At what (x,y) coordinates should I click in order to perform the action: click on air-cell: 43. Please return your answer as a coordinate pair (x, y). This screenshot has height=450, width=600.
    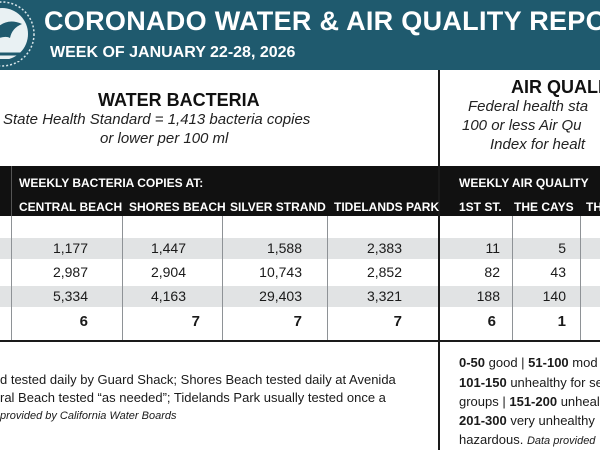
    Looking at the image, I should click on (558, 272).